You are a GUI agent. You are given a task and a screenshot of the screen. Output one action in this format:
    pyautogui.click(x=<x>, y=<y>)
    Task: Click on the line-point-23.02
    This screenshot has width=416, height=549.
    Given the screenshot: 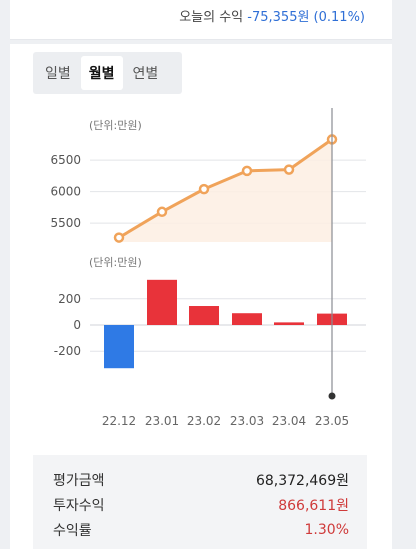 What is the action you would take?
    pyautogui.click(x=204, y=189)
    